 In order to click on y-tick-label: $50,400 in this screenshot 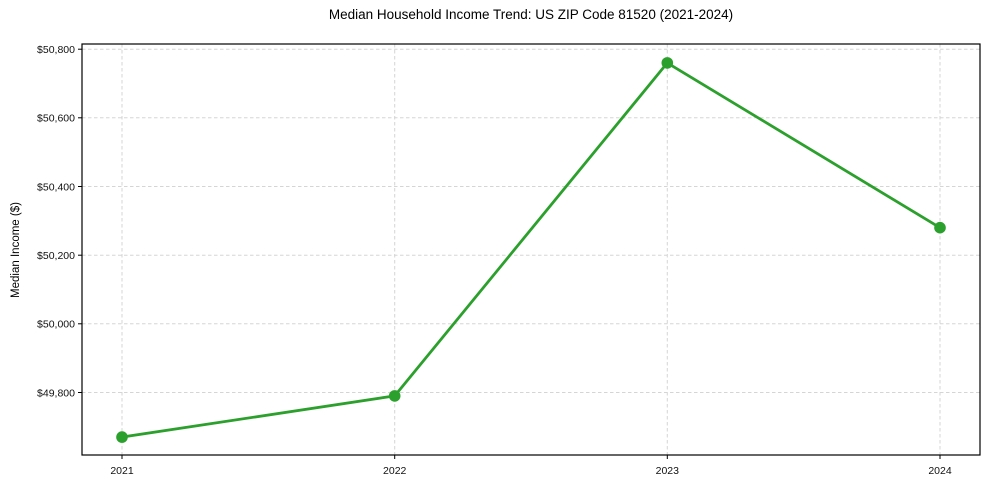, I will do `click(56, 187)`.